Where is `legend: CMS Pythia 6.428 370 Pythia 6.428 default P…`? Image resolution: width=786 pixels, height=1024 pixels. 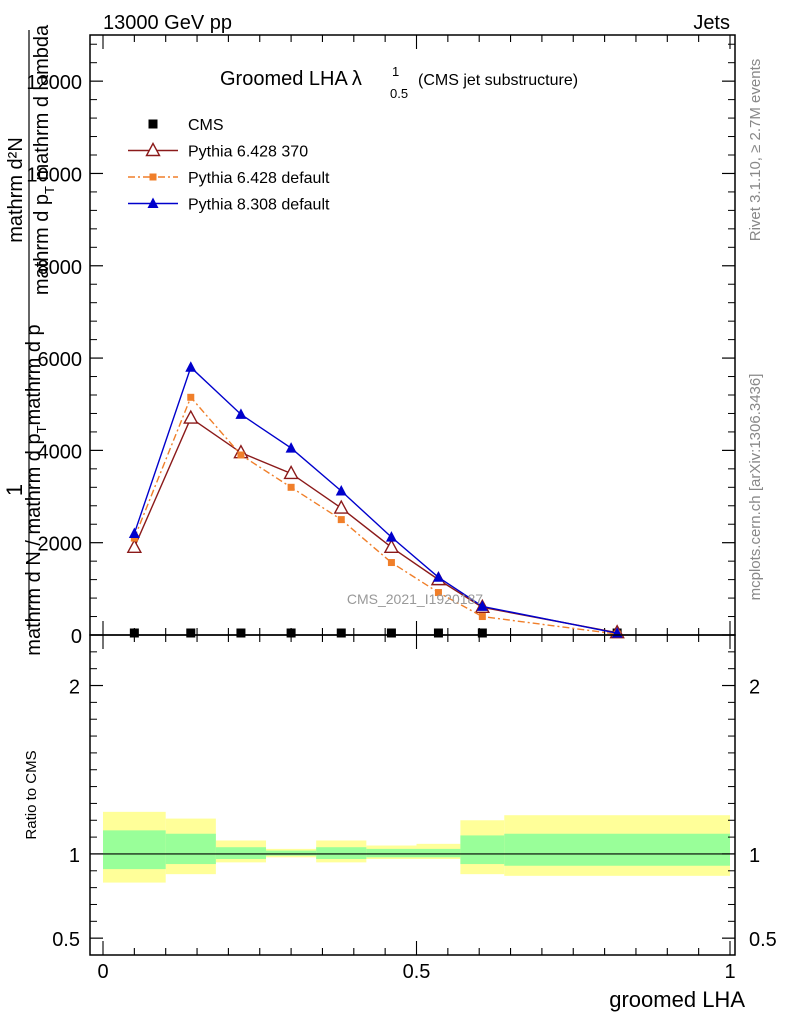 legend: CMS Pythia 6.428 370 Pythia 6.428 default P… is located at coordinates (229, 165).